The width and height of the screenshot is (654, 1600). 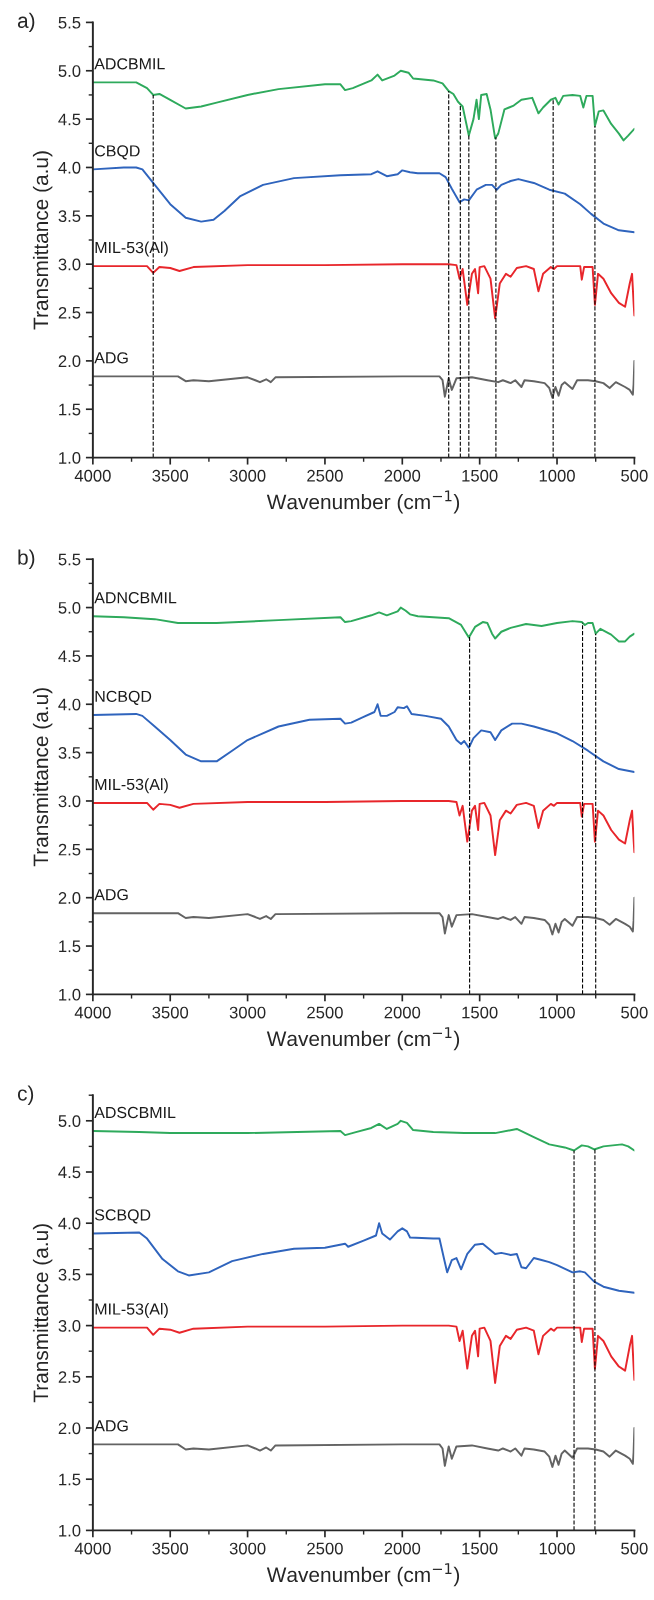 I want to click on series-label: CBQD, so click(x=117, y=152).